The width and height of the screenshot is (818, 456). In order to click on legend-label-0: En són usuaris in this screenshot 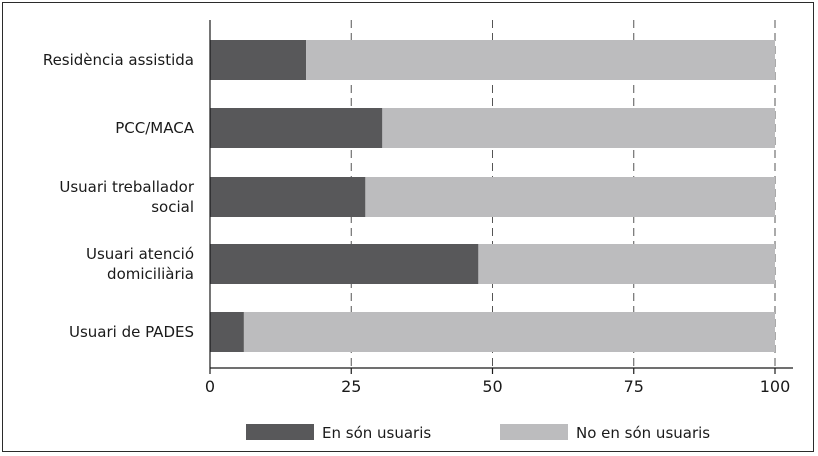, I will do `click(376, 433)`.